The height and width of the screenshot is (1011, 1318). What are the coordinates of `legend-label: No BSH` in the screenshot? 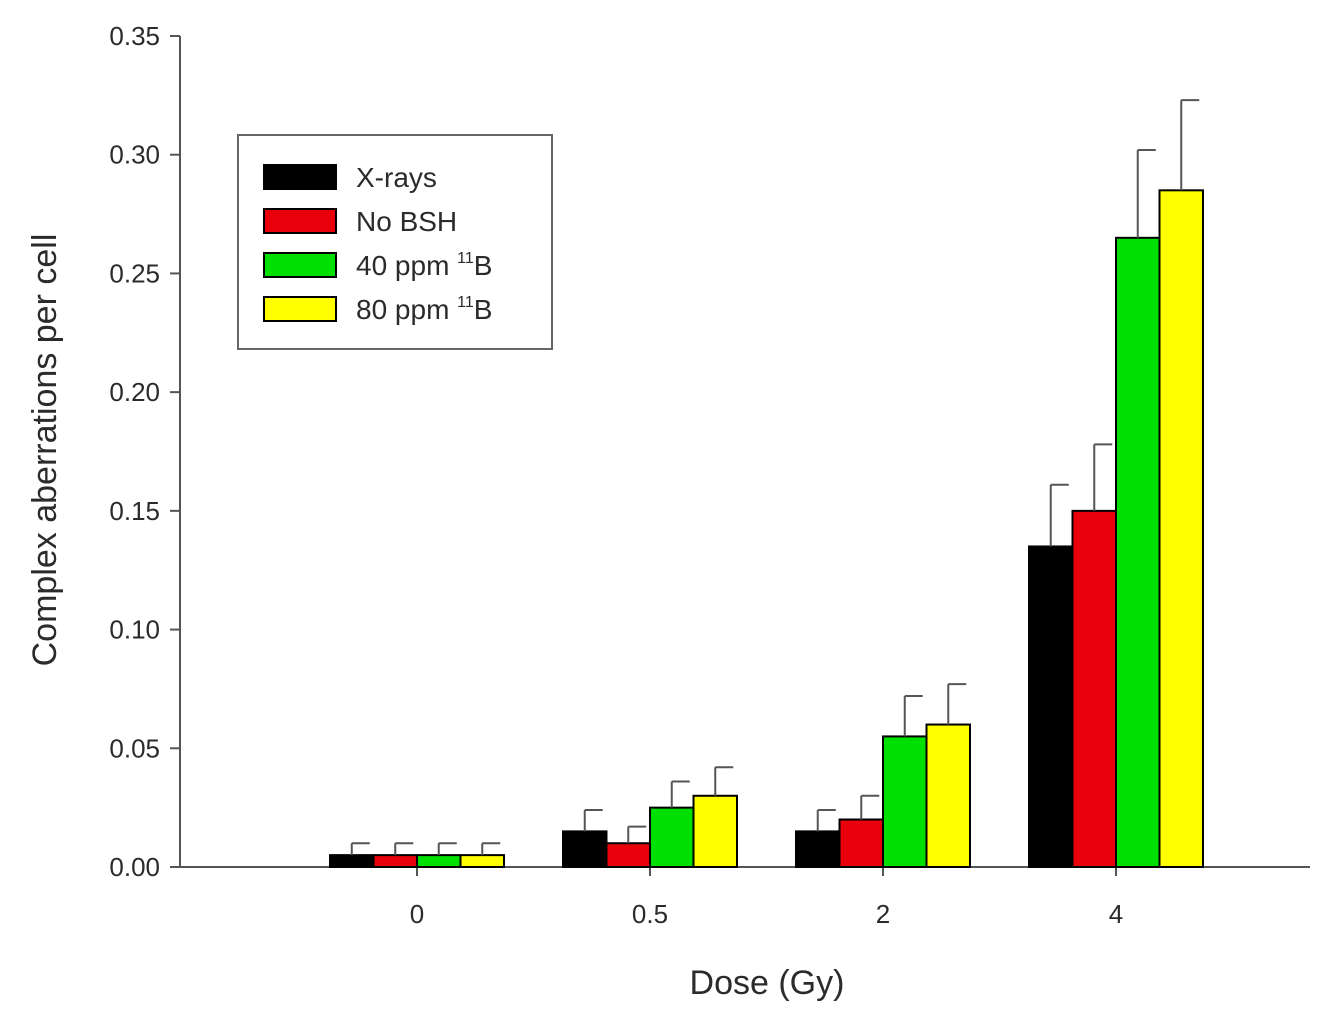 It's located at (406, 221).